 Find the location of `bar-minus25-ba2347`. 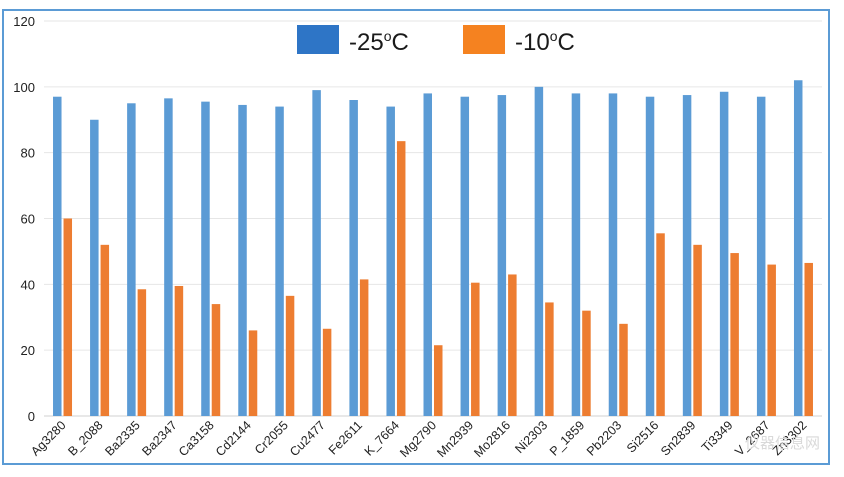

bar-minus25-ba2347 is located at coordinates (168, 257).